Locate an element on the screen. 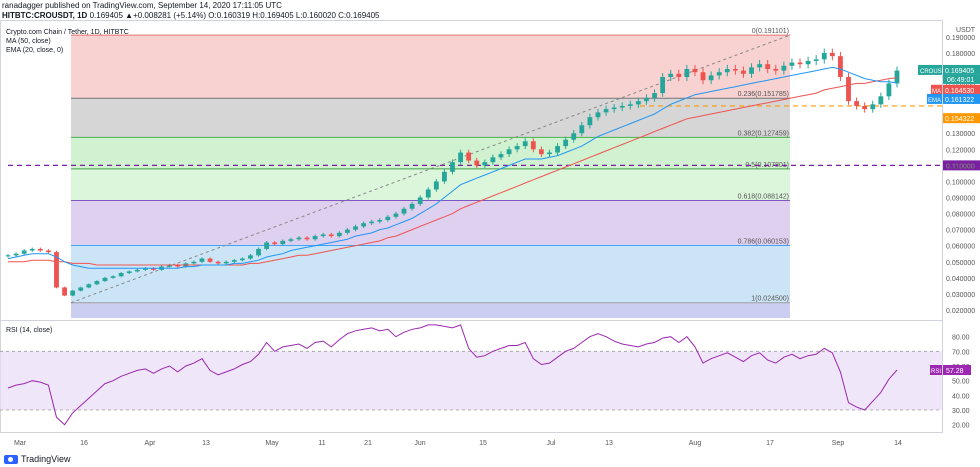 This screenshot has width=980, height=467. rsi-value: 57.28 is located at coordinates (955, 371).